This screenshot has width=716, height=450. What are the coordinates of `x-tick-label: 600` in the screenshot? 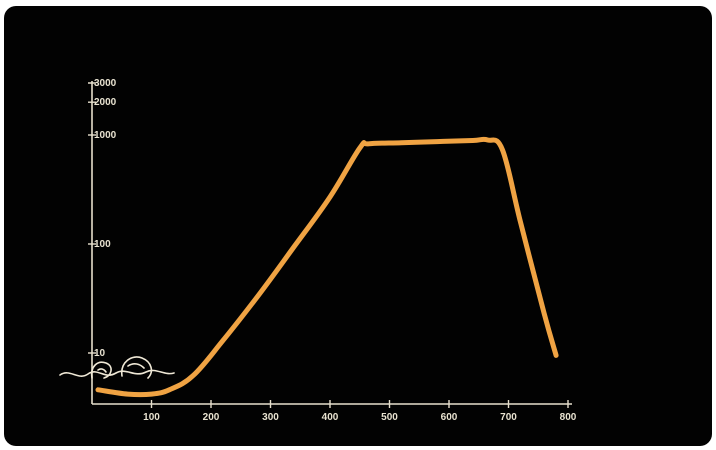 It's located at (449, 417).